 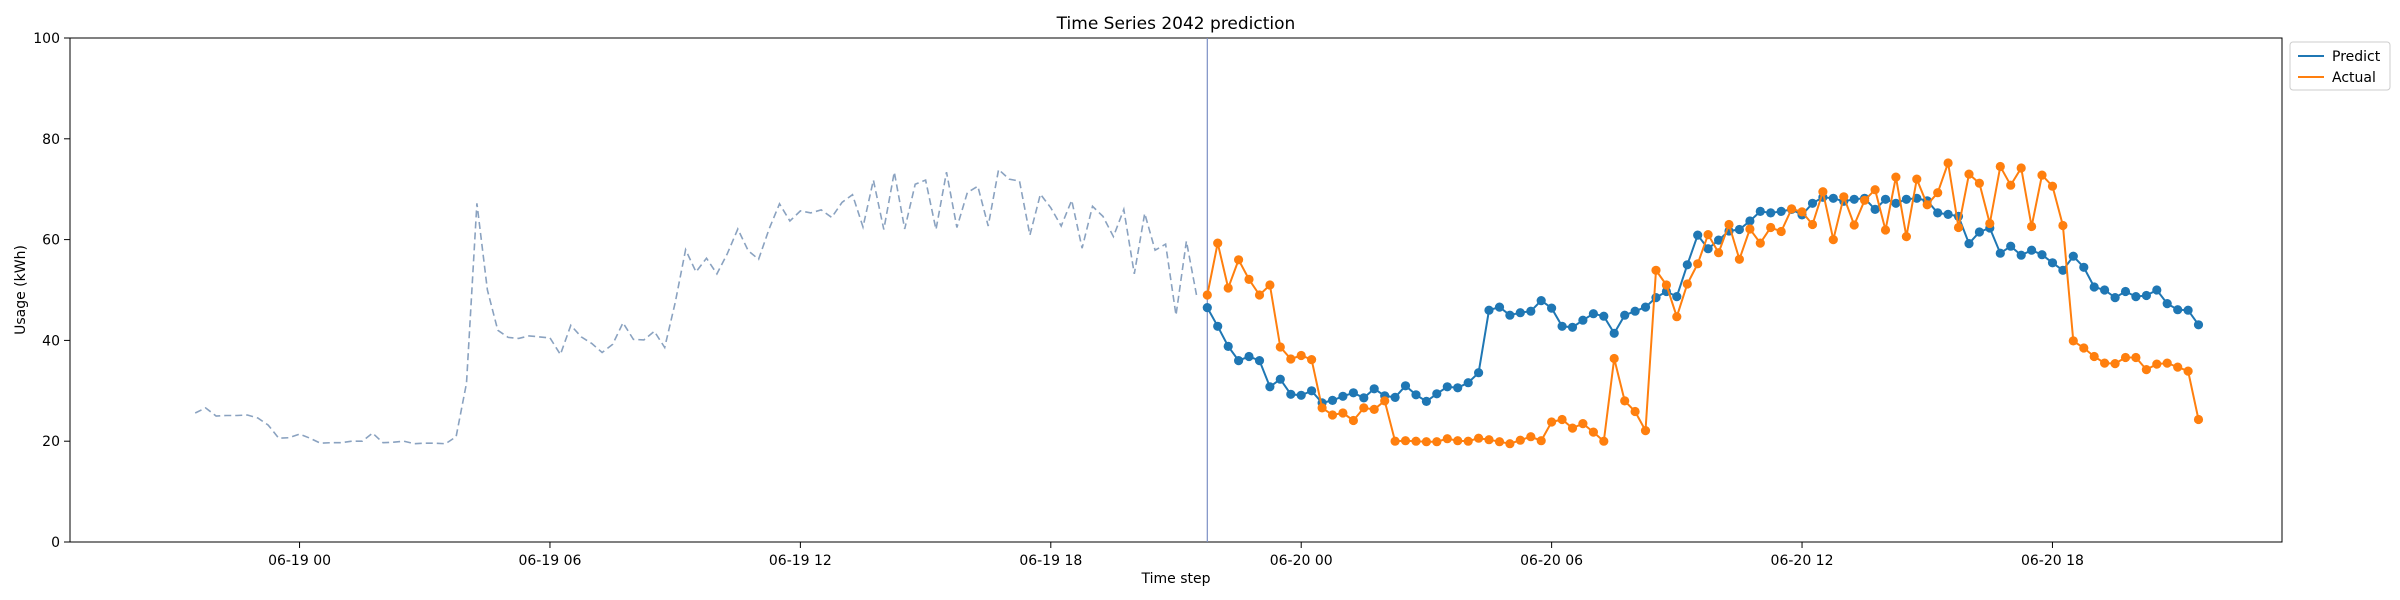 I want to click on y-axis-label: Usage (kWh), so click(x=21, y=290).